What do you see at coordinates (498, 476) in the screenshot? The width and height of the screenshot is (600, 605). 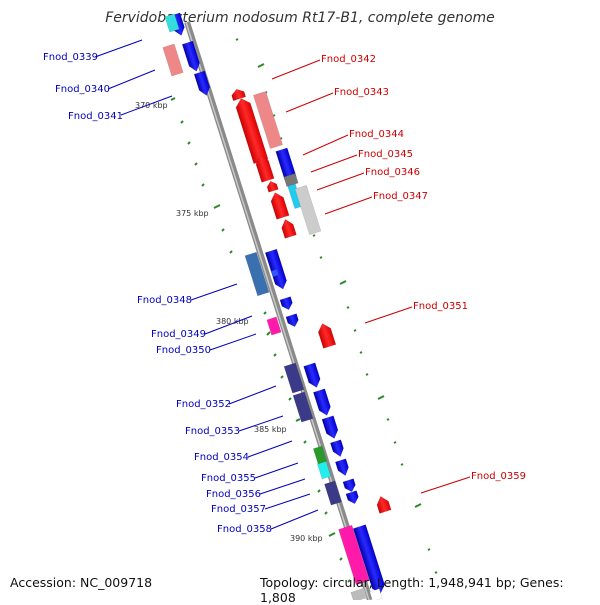 I see `gene-label: Fnod_0359` at bounding box center [498, 476].